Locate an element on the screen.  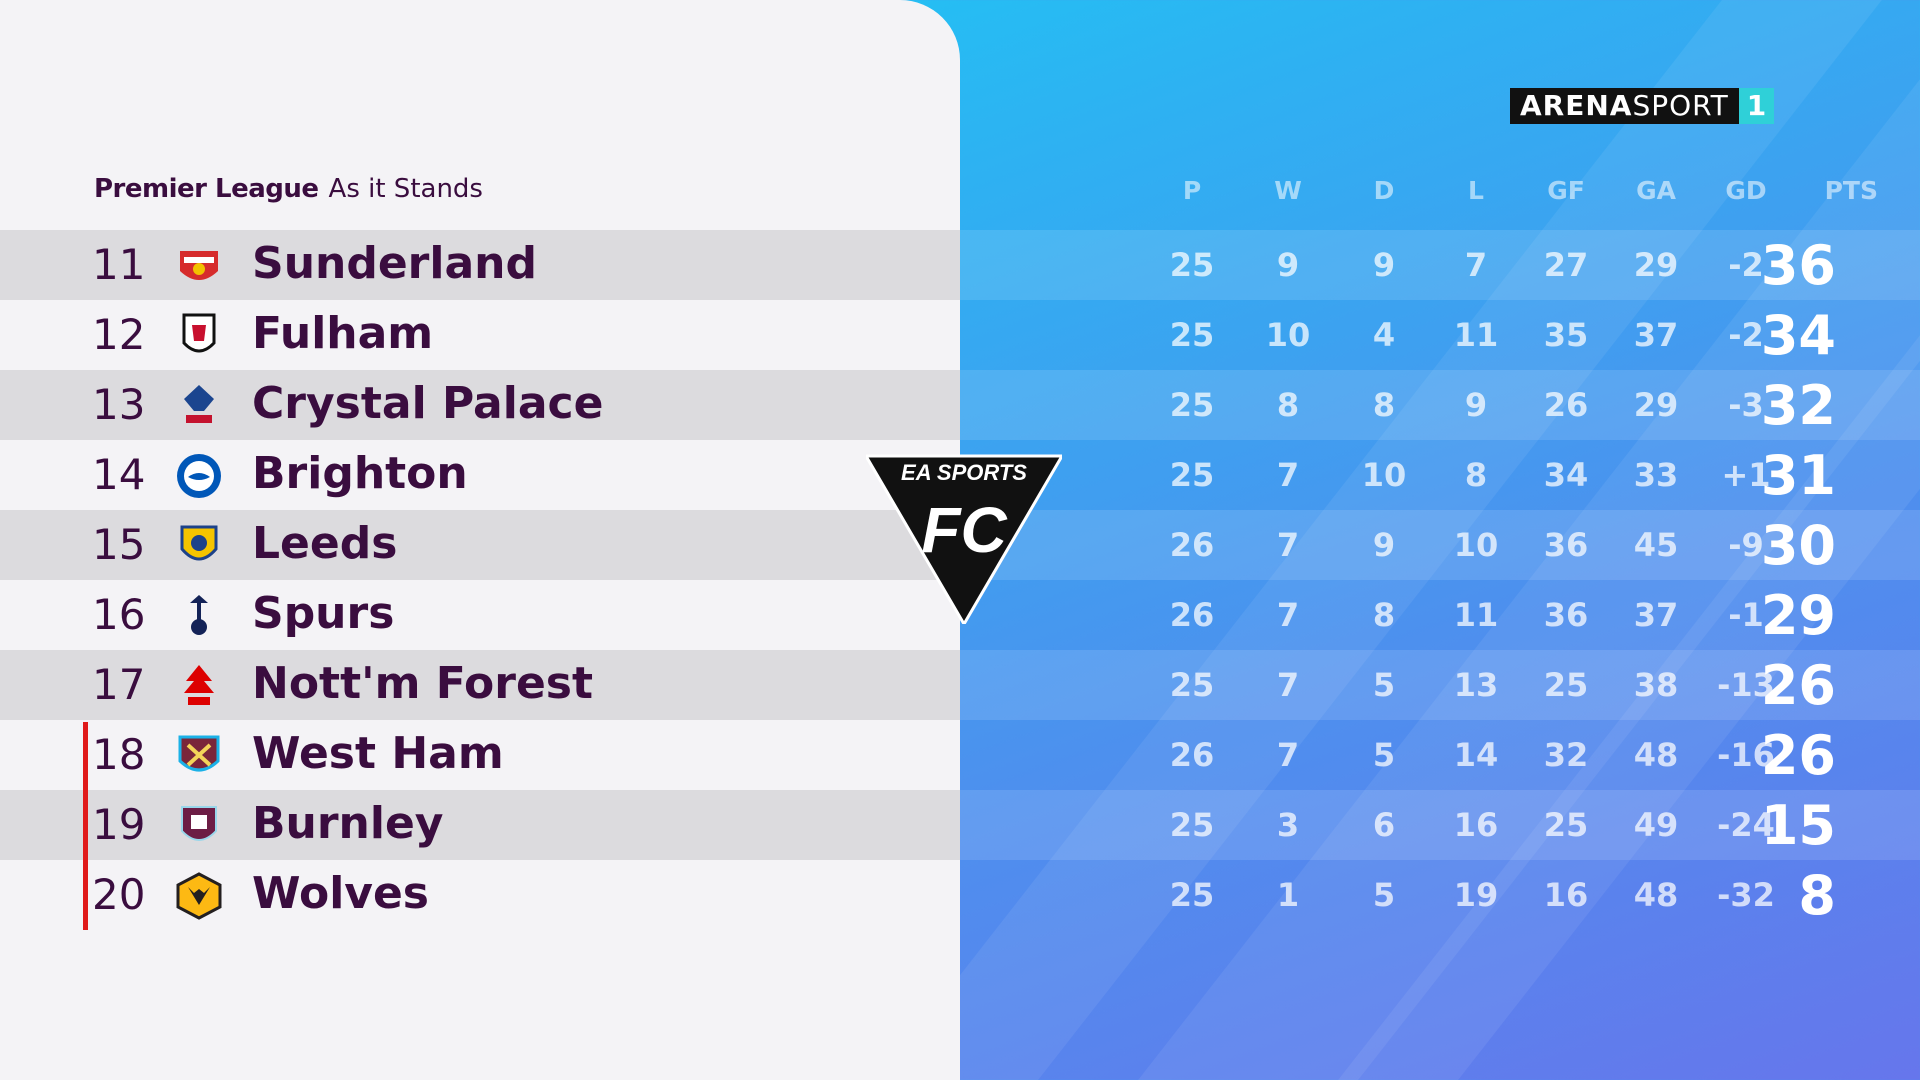
sunderland-crest-icon is located at coordinates (199, 266).